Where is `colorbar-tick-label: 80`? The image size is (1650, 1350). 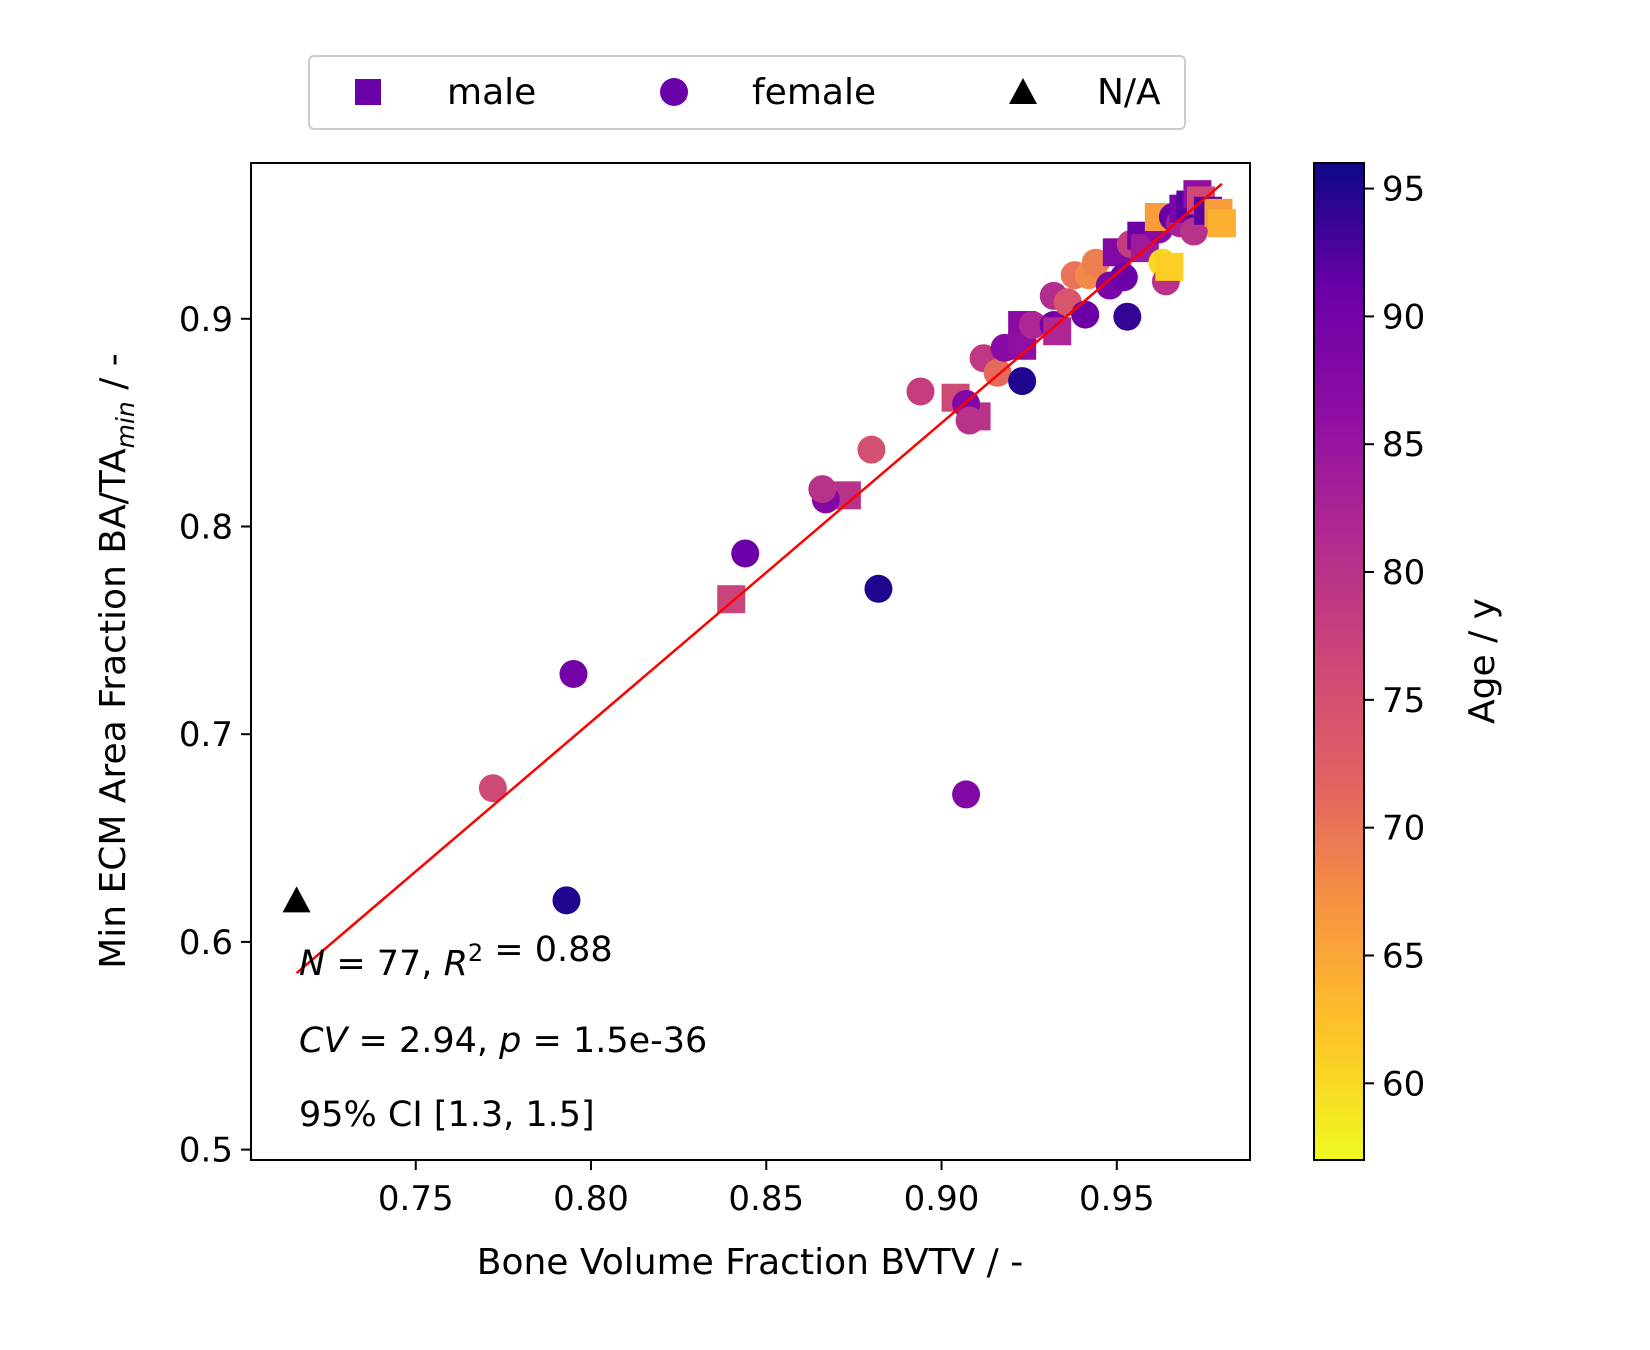 colorbar-tick-label: 80 is located at coordinates (1403, 573).